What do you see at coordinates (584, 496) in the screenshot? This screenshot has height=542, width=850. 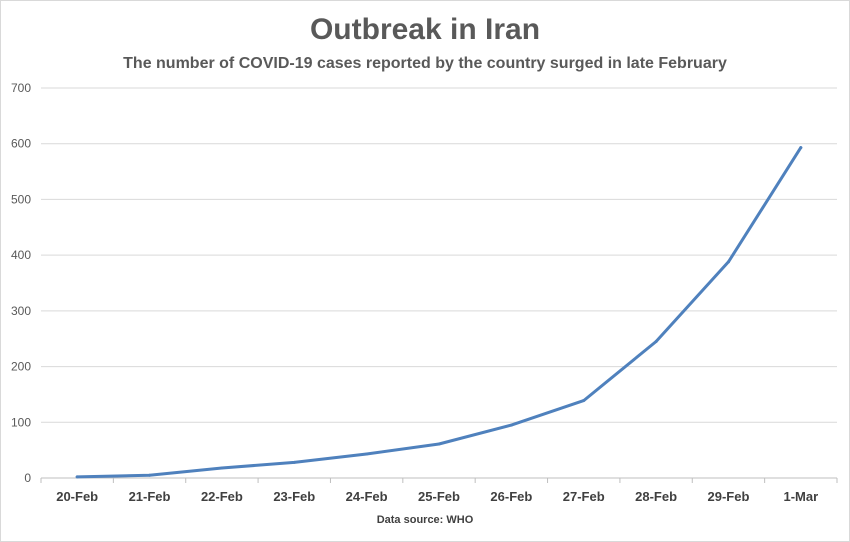 I see `x-tick-label: 27-Feb` at bounding box center [584, 496].